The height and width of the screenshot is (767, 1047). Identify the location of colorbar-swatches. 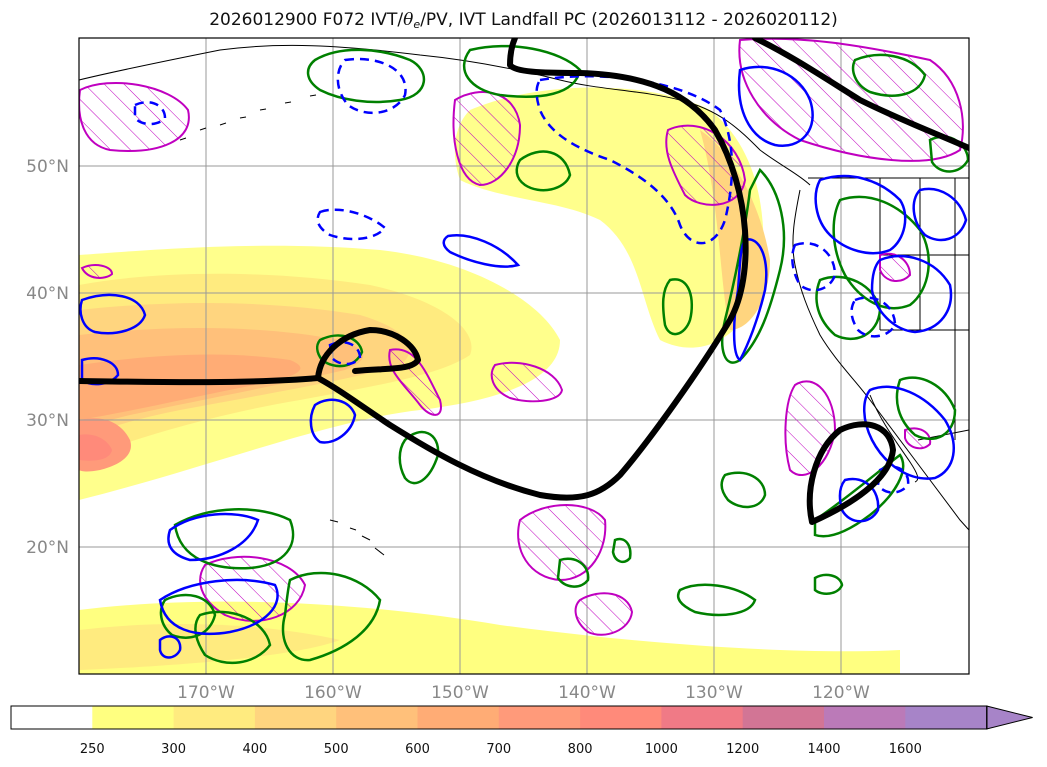
(499, 717).